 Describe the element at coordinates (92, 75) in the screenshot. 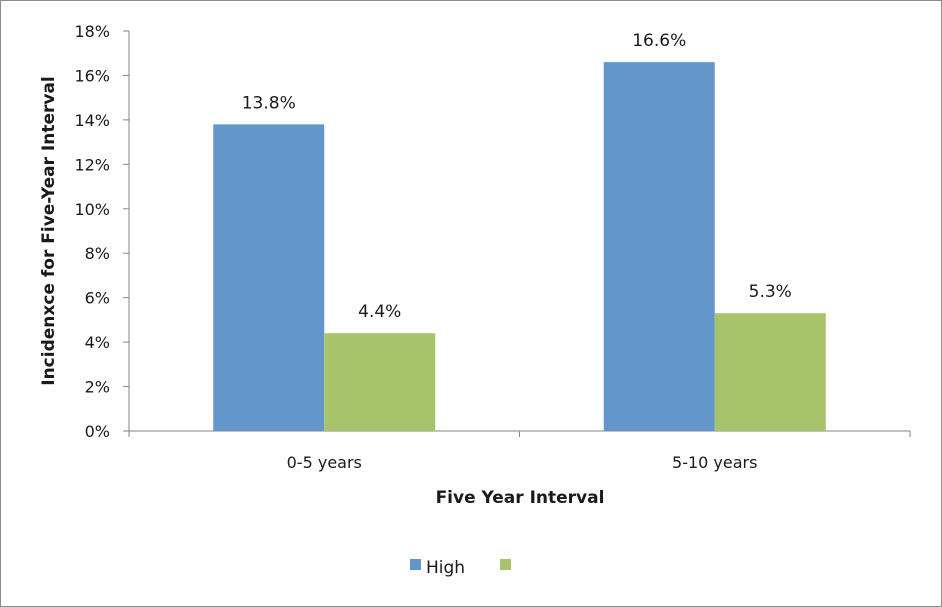

I see `y-tick-label: 16%` at that location.